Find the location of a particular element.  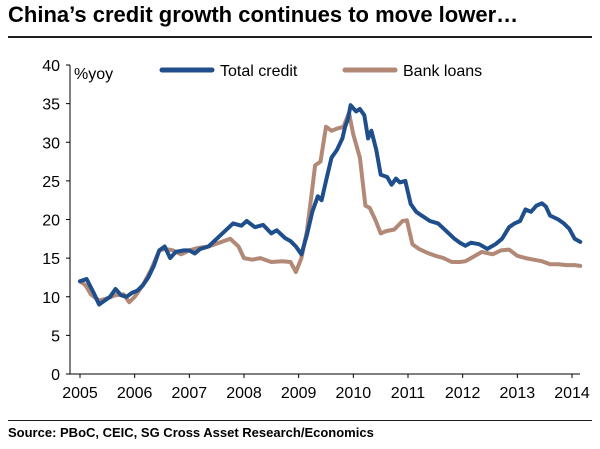

x-tick-label: 2014 is located at coordinates (572, 393).